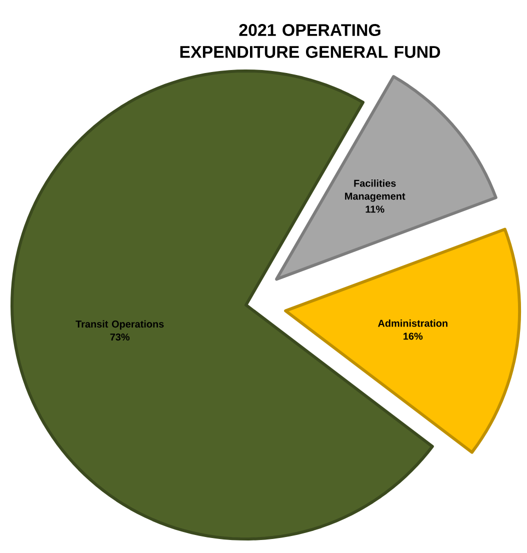  I want to click on slice-label: Facilities Management, so click(375, 191).